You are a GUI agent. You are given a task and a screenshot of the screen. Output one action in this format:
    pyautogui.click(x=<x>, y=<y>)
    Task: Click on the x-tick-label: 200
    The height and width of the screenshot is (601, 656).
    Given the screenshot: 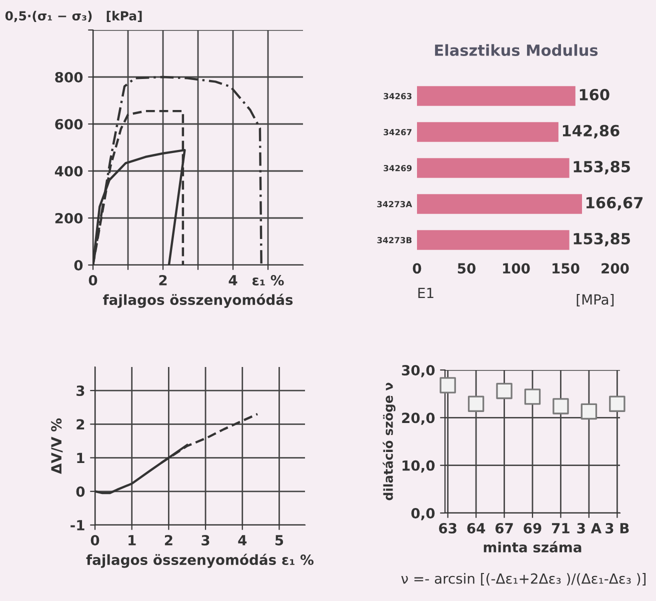 What is the action you would take?
    pyautogui.click(x=615, y=268)
    